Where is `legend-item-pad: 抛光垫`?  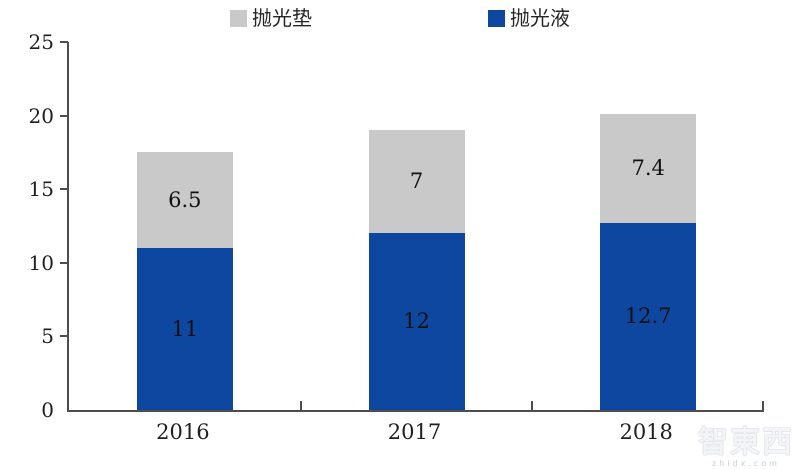
legend-item-pad: 抛光垫 is located at coordinates (271, 18).